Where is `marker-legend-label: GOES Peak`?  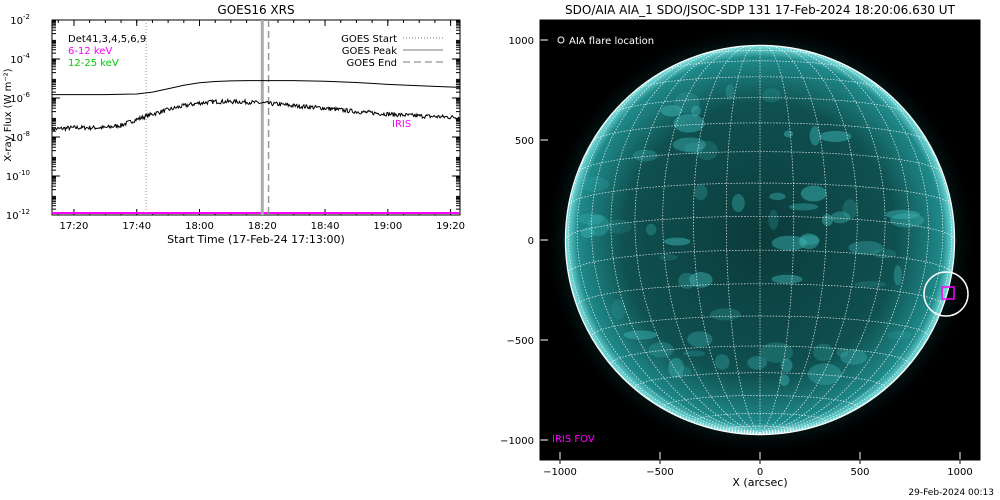
marker-legend-label: GOES Peak is located at coordinates (369, 51).